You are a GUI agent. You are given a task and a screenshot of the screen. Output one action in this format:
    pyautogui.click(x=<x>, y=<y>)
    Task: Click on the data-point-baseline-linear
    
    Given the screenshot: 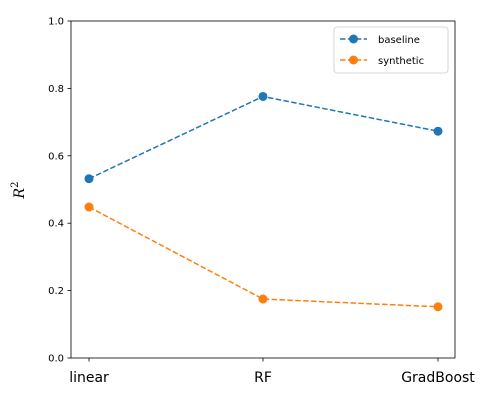 What is the action you would take?
    pyautogui.click(x=89, y=179)
    